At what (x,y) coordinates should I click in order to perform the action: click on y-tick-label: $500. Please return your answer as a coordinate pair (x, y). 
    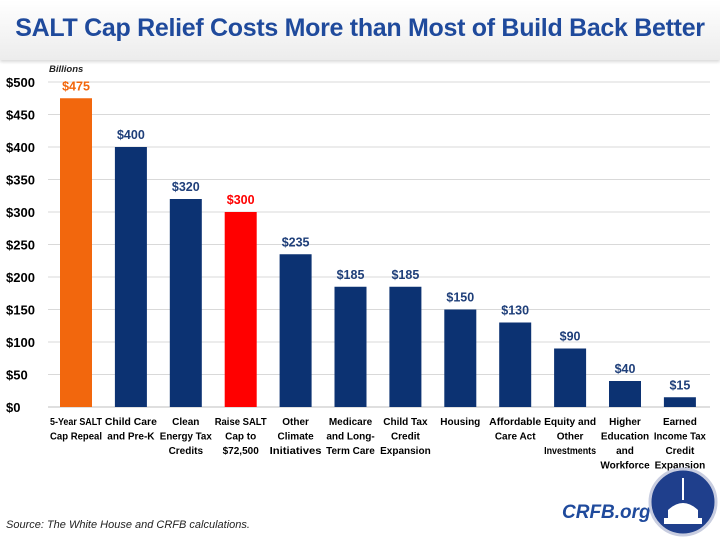
    Looking at the image, I should click on (20, 82).